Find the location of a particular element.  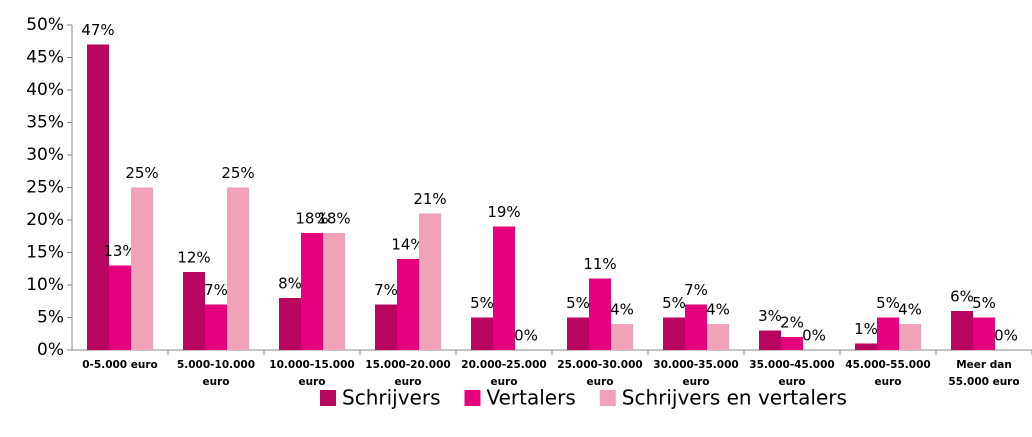

y-tick-label: 50% is located at coordinates (45, 25).